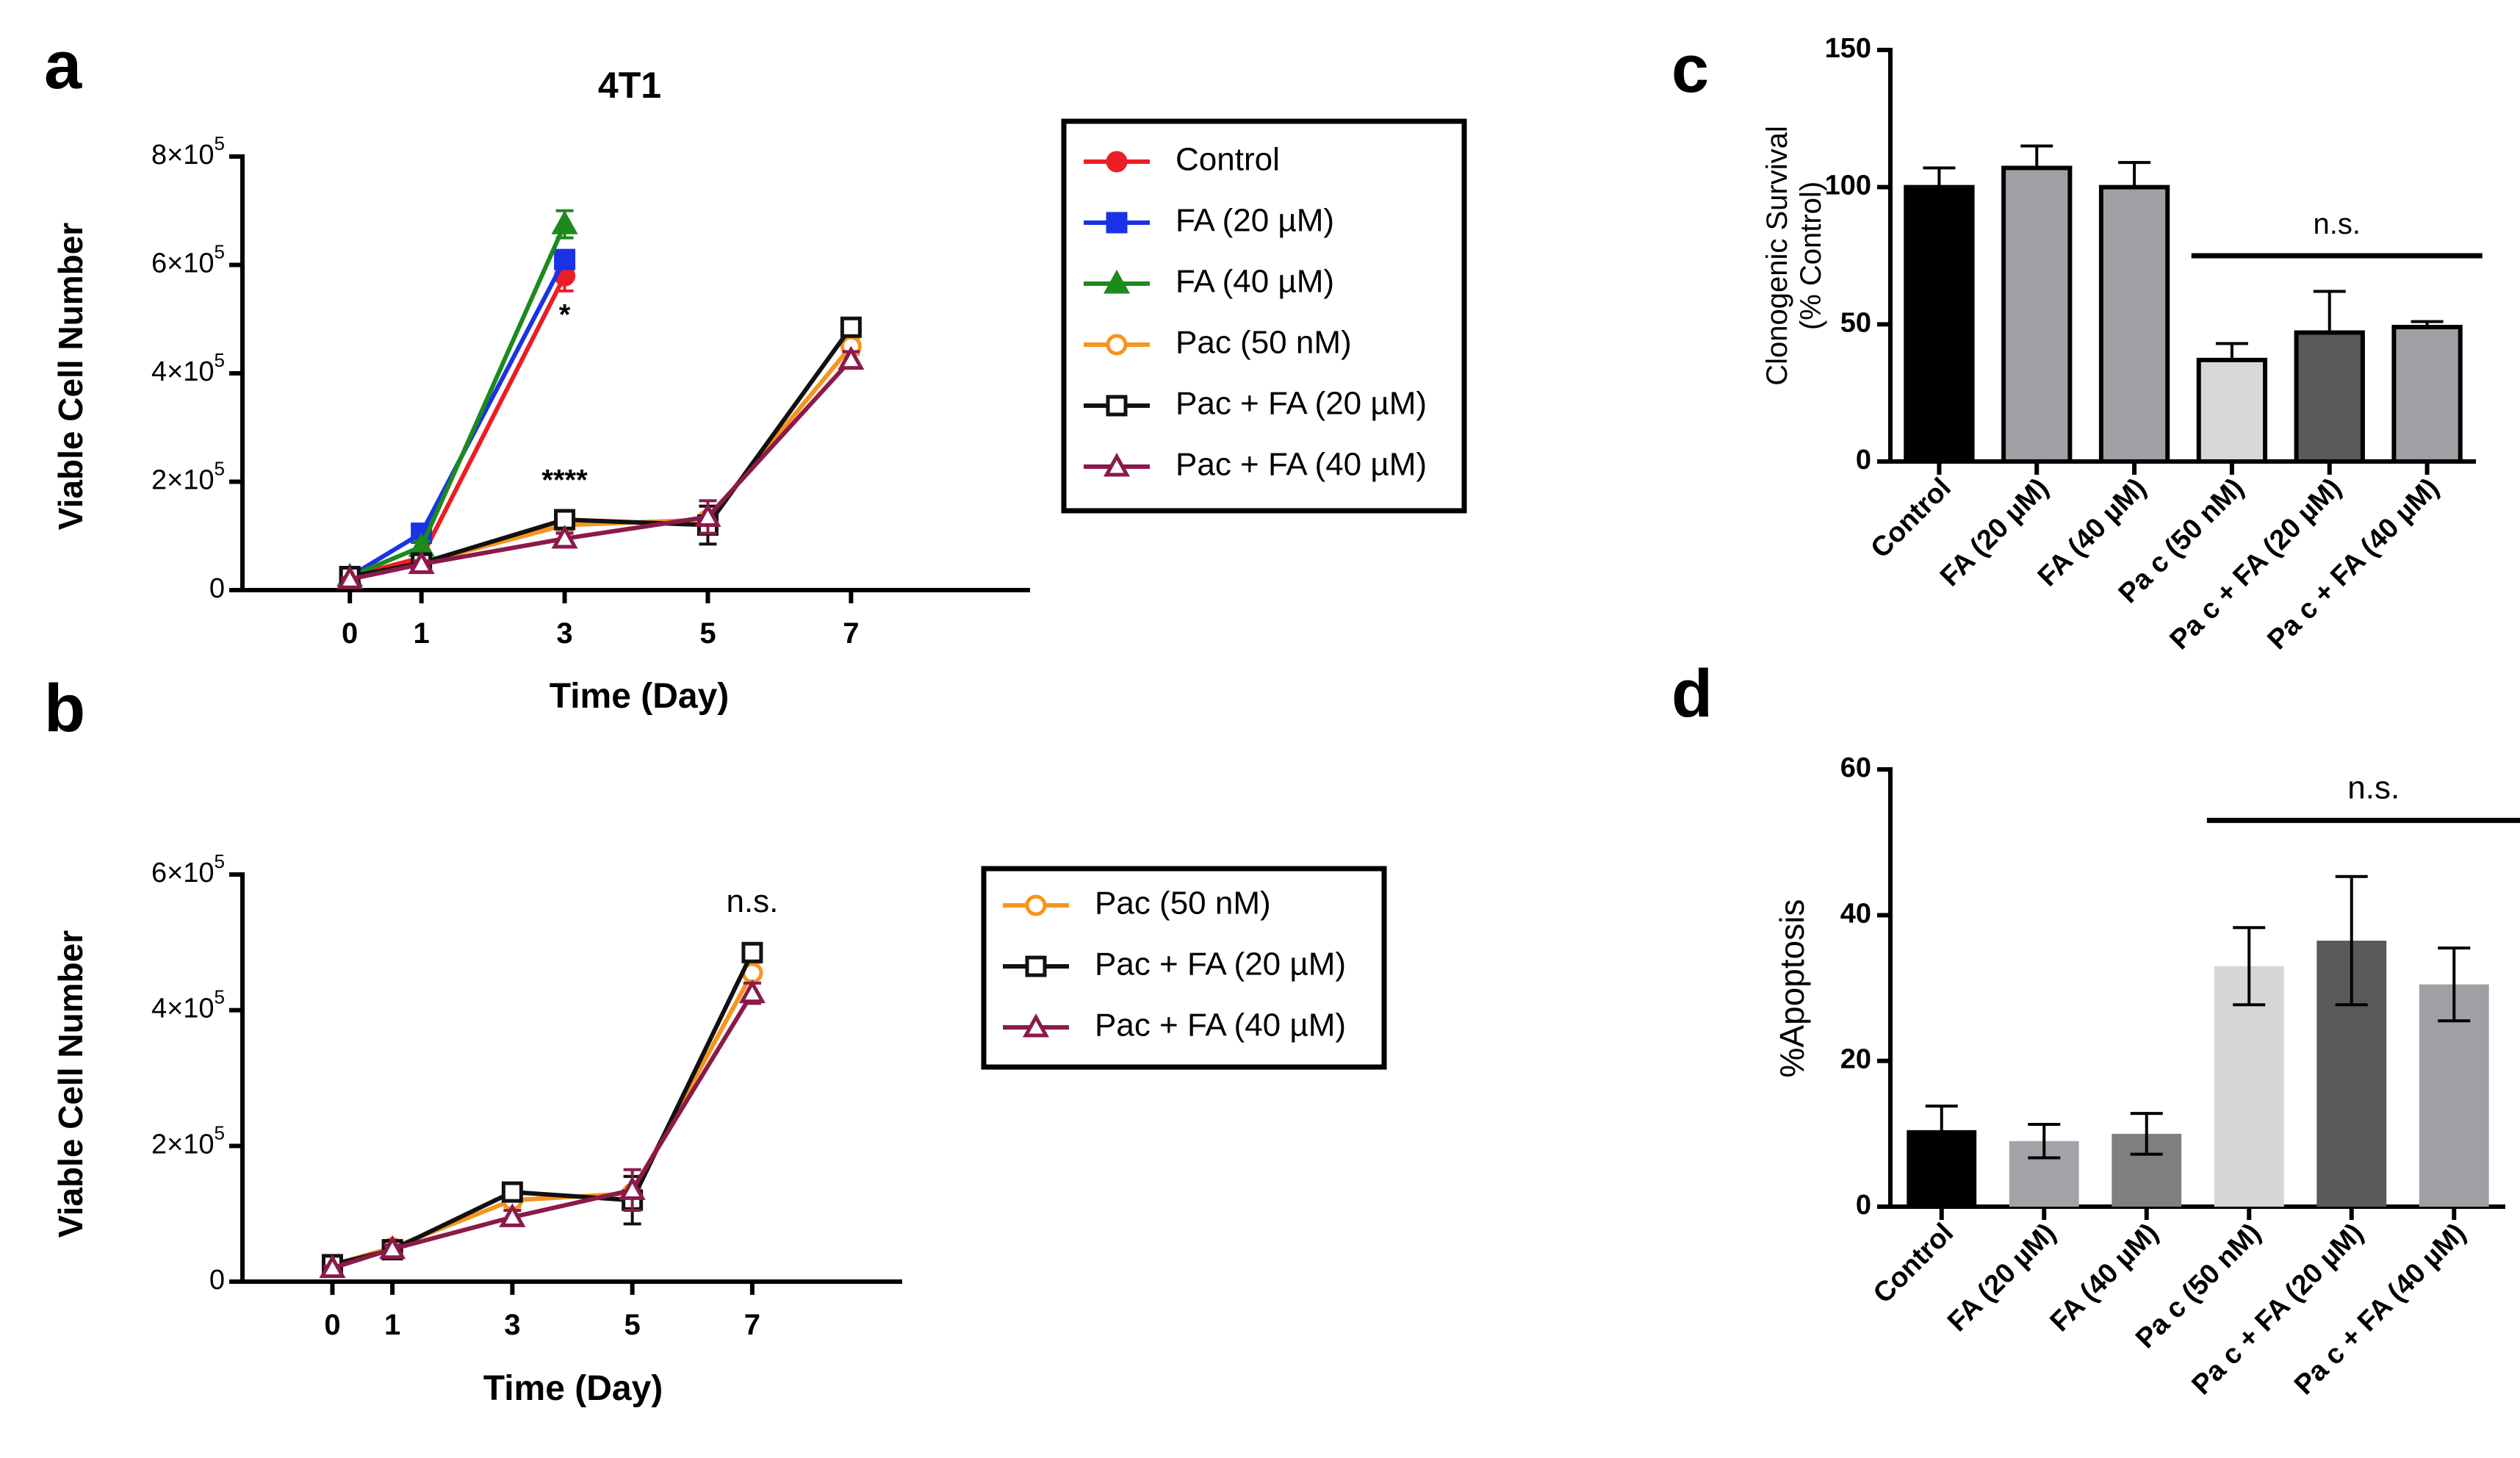 The height and width of the screenshot is (1458, 2520). Describe the element at coordinates (71, 1084) in the screenshot. I see `panel-b-ylabel: Viable Cell Number` at that location.